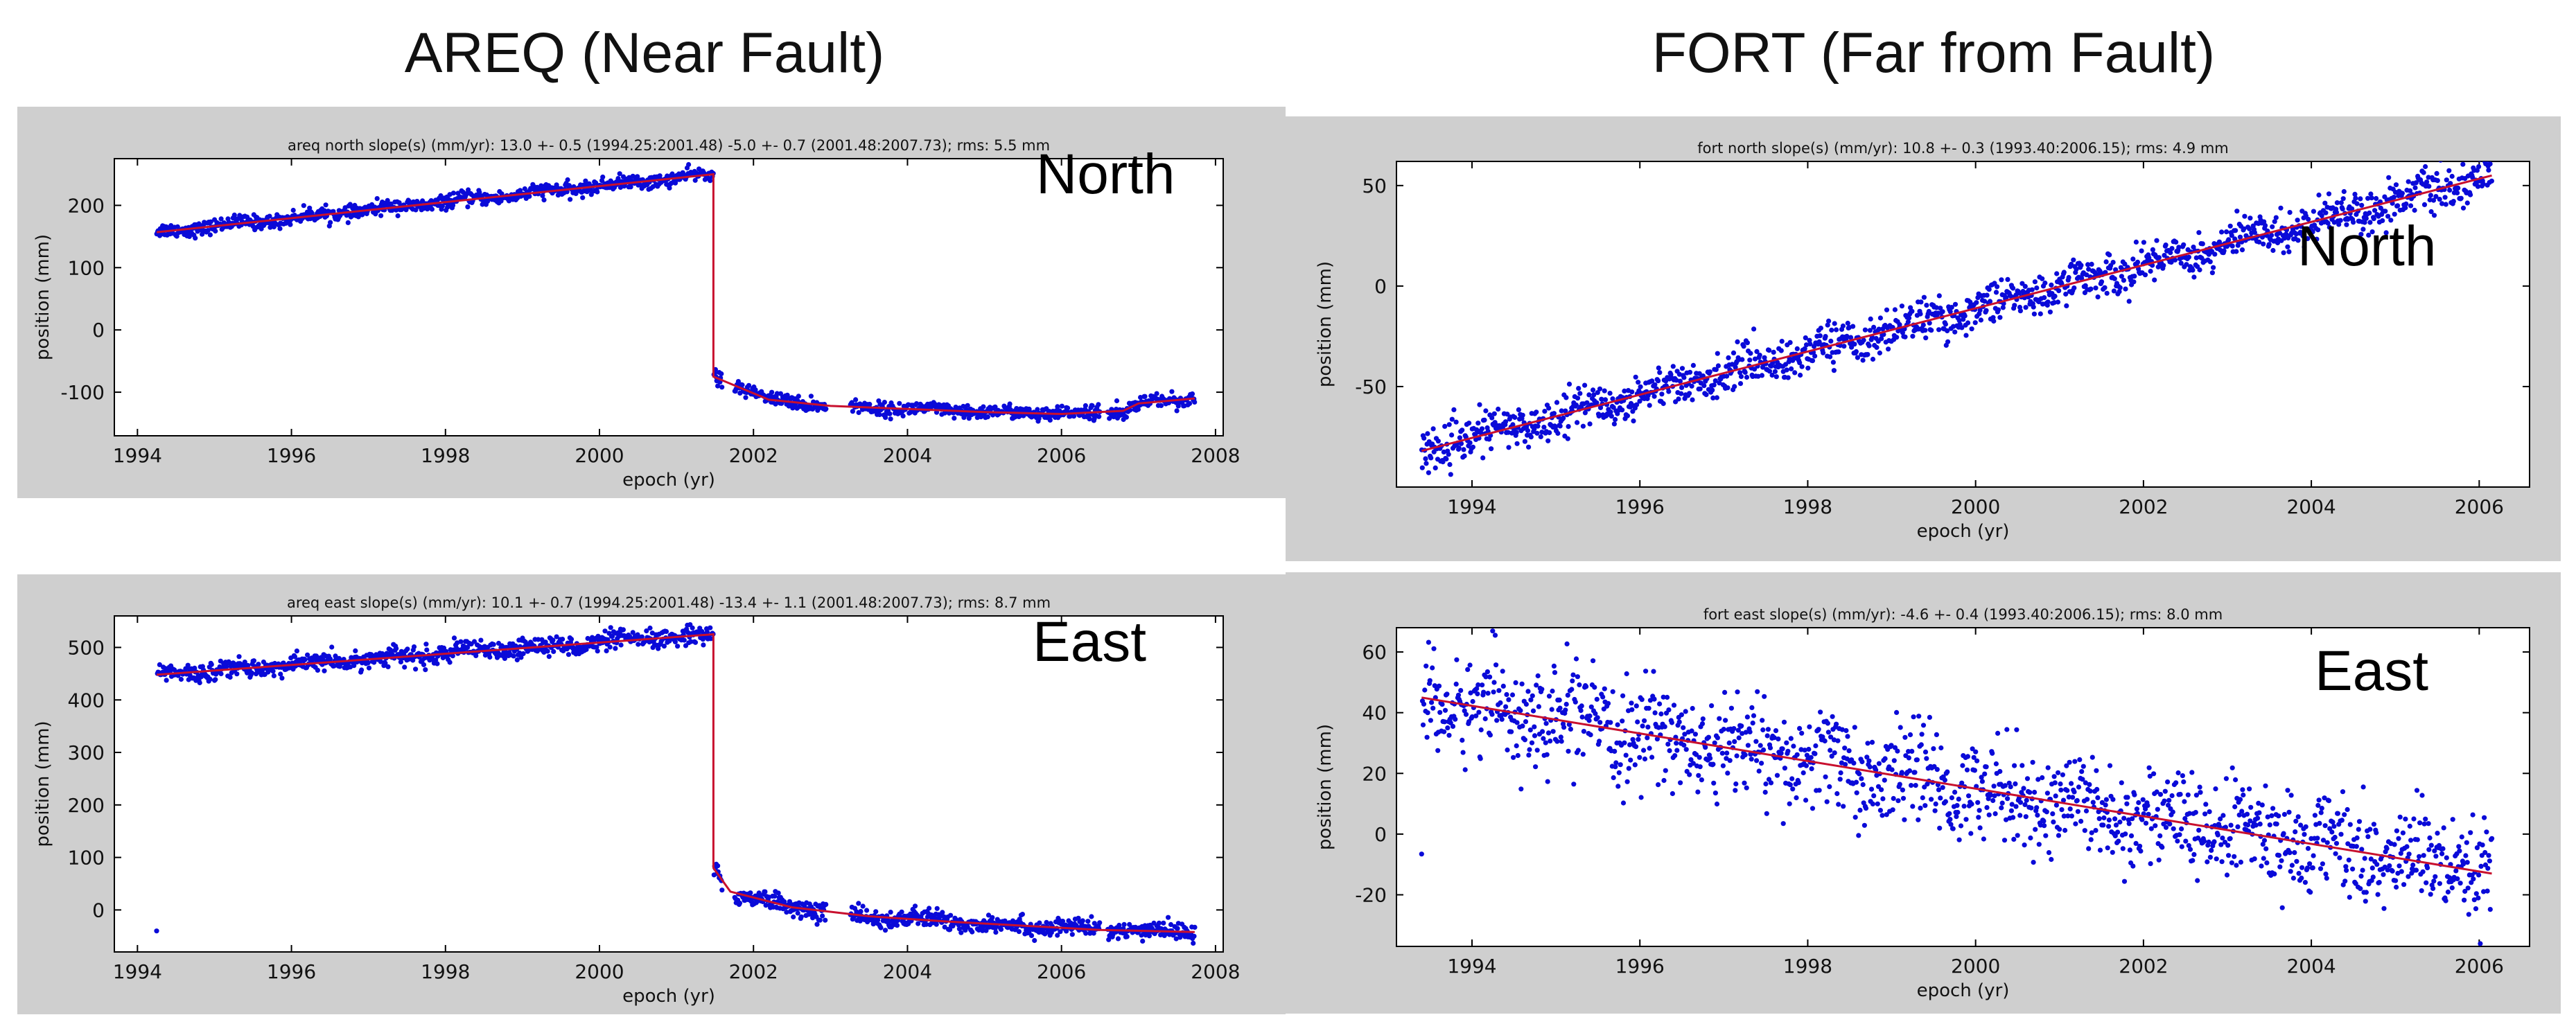 The image size is (2576, 1033). I want to click on x-tick-label: 1996, so click(1640, 507).